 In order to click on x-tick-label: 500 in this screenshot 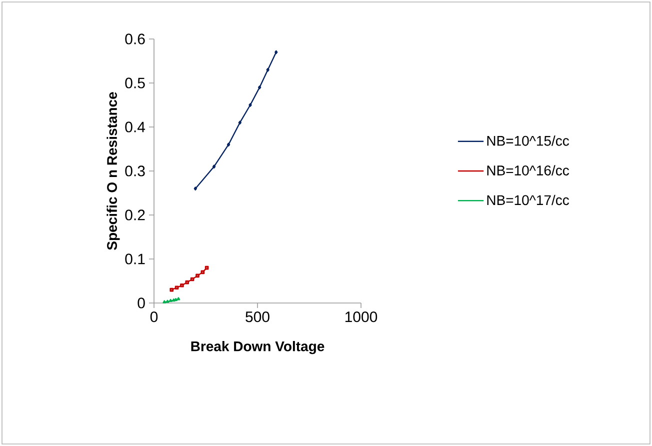, I will do `click(258, 317)`.